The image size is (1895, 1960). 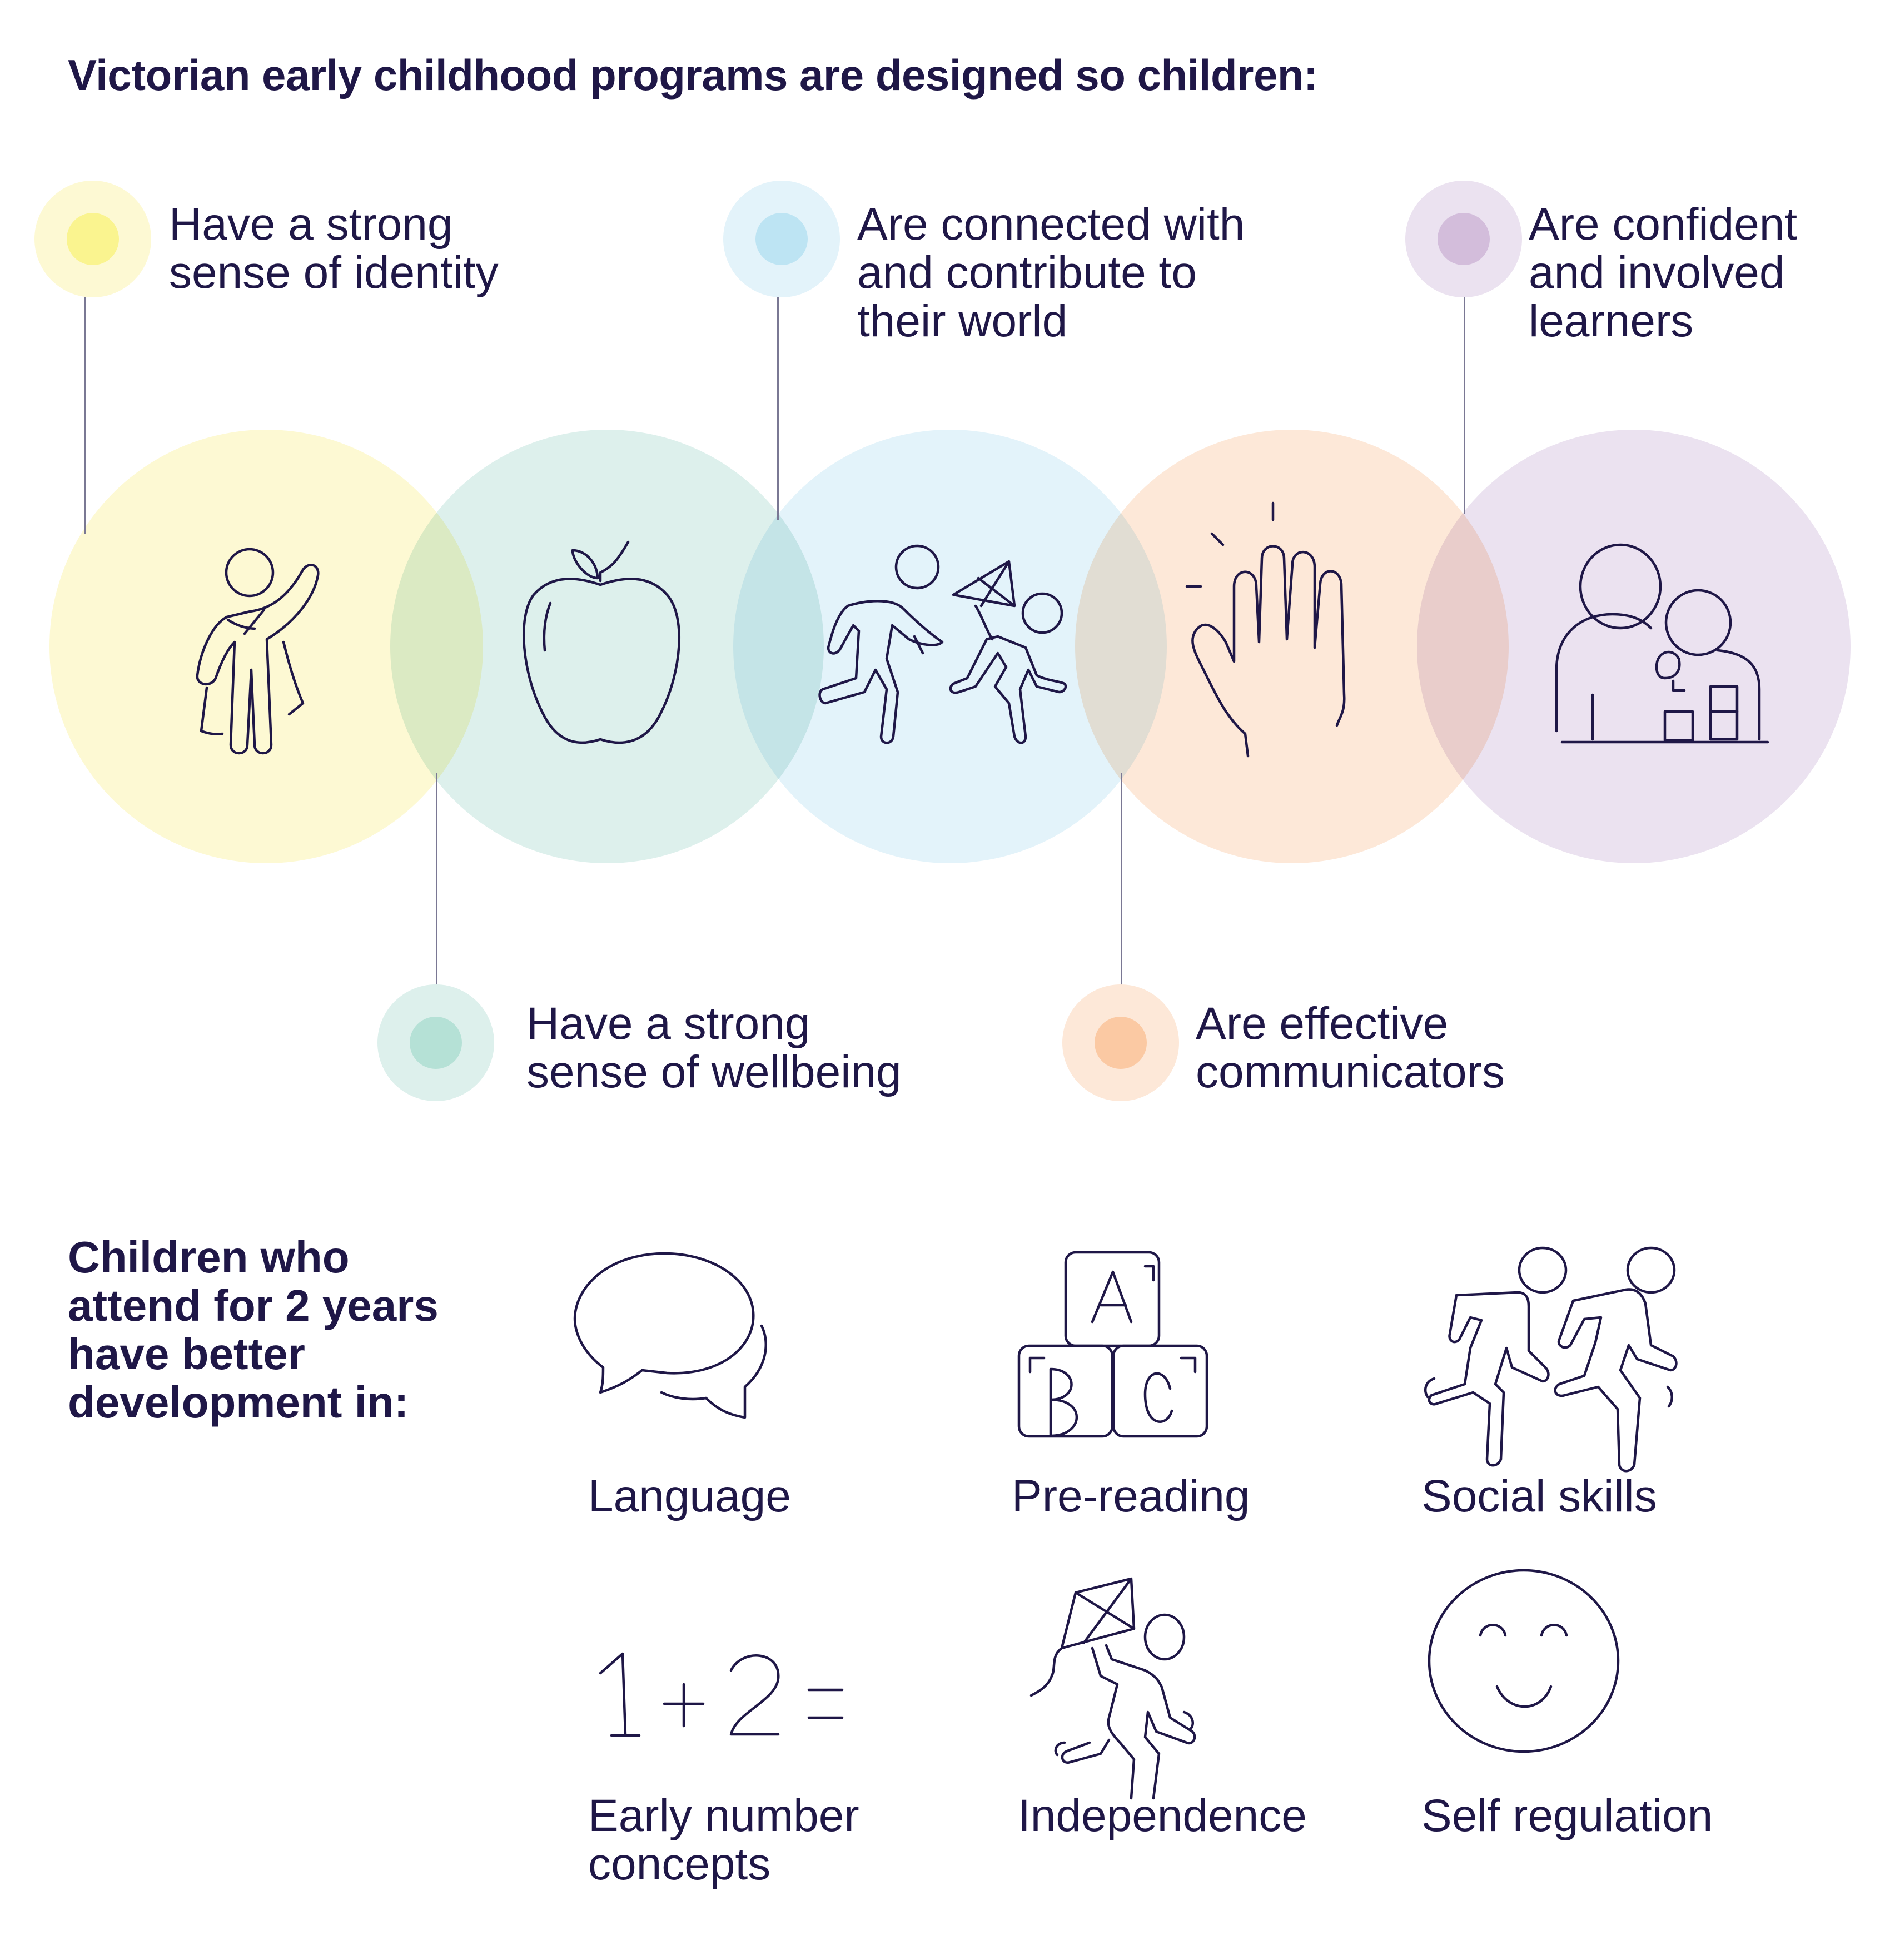 I want to click on marker-connected, so click(x=782, y=239).